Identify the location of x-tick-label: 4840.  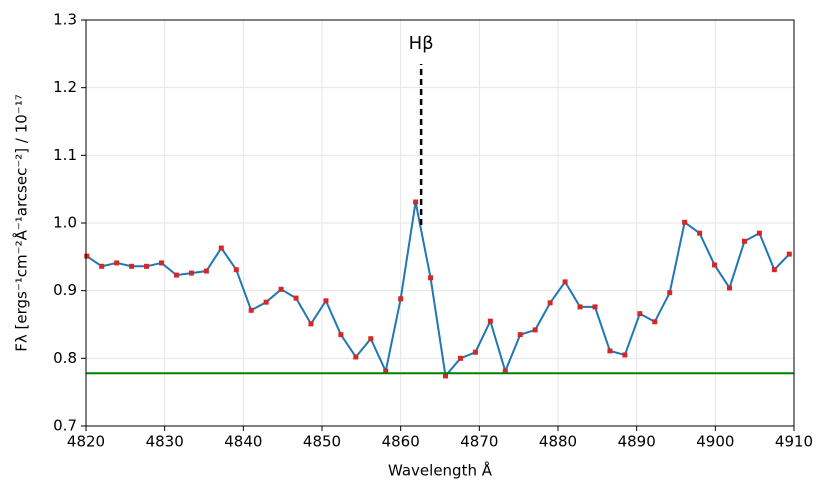
(243, 442).